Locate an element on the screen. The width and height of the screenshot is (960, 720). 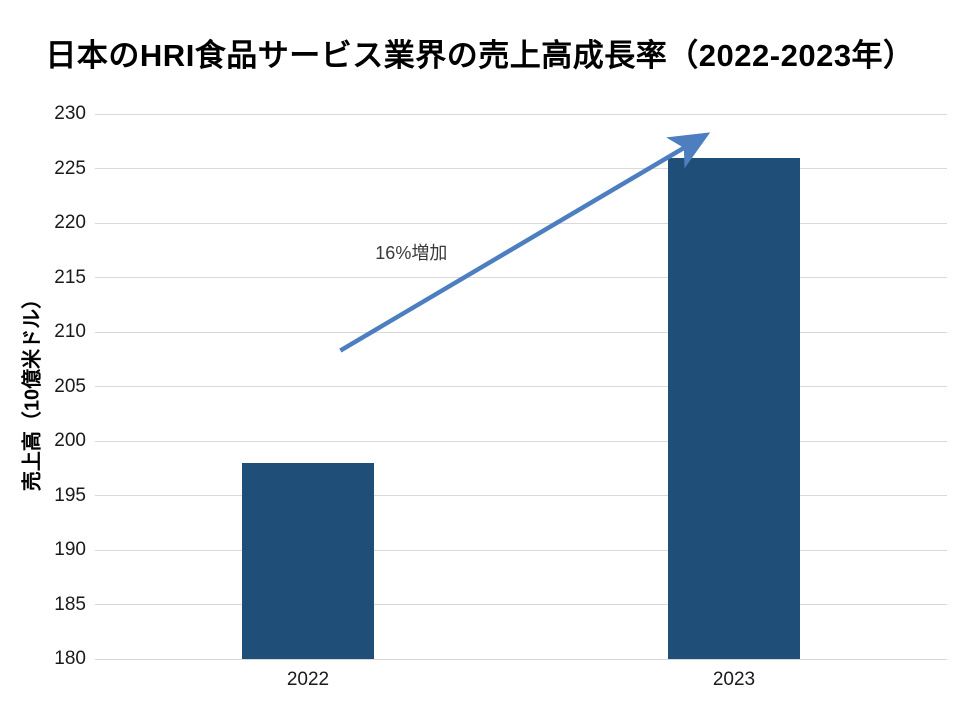
y-tick-label: 190 is located at coordinates (70, 549).